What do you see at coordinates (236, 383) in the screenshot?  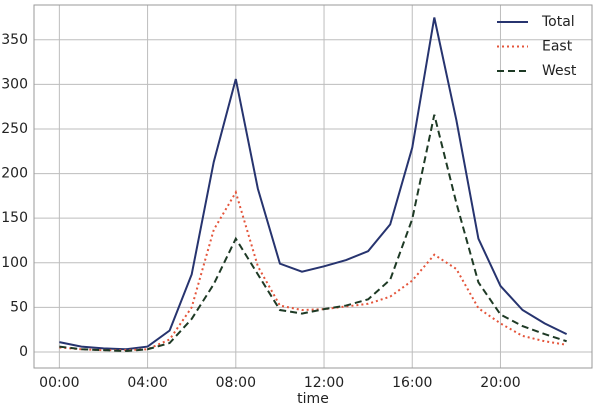 I see `x-tick-label: 08:00` at bounding box center [236, 383].